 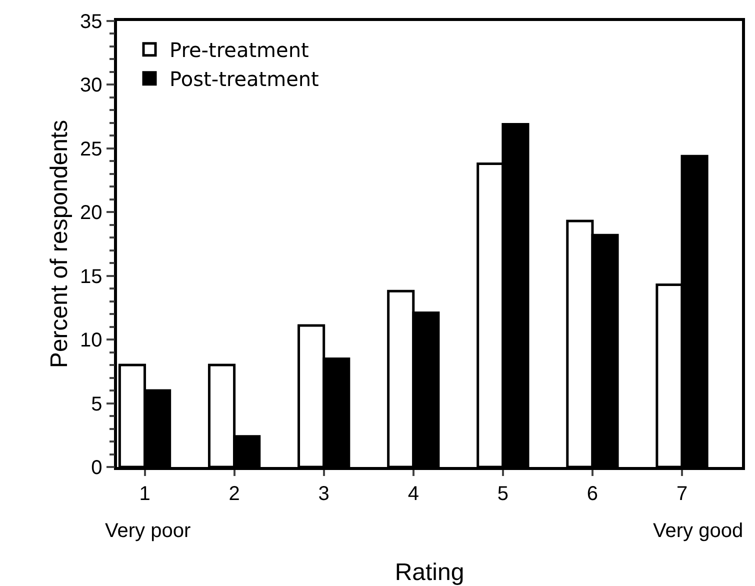 I want to click on y-tick-label: 30, so click(x=91, y=85).